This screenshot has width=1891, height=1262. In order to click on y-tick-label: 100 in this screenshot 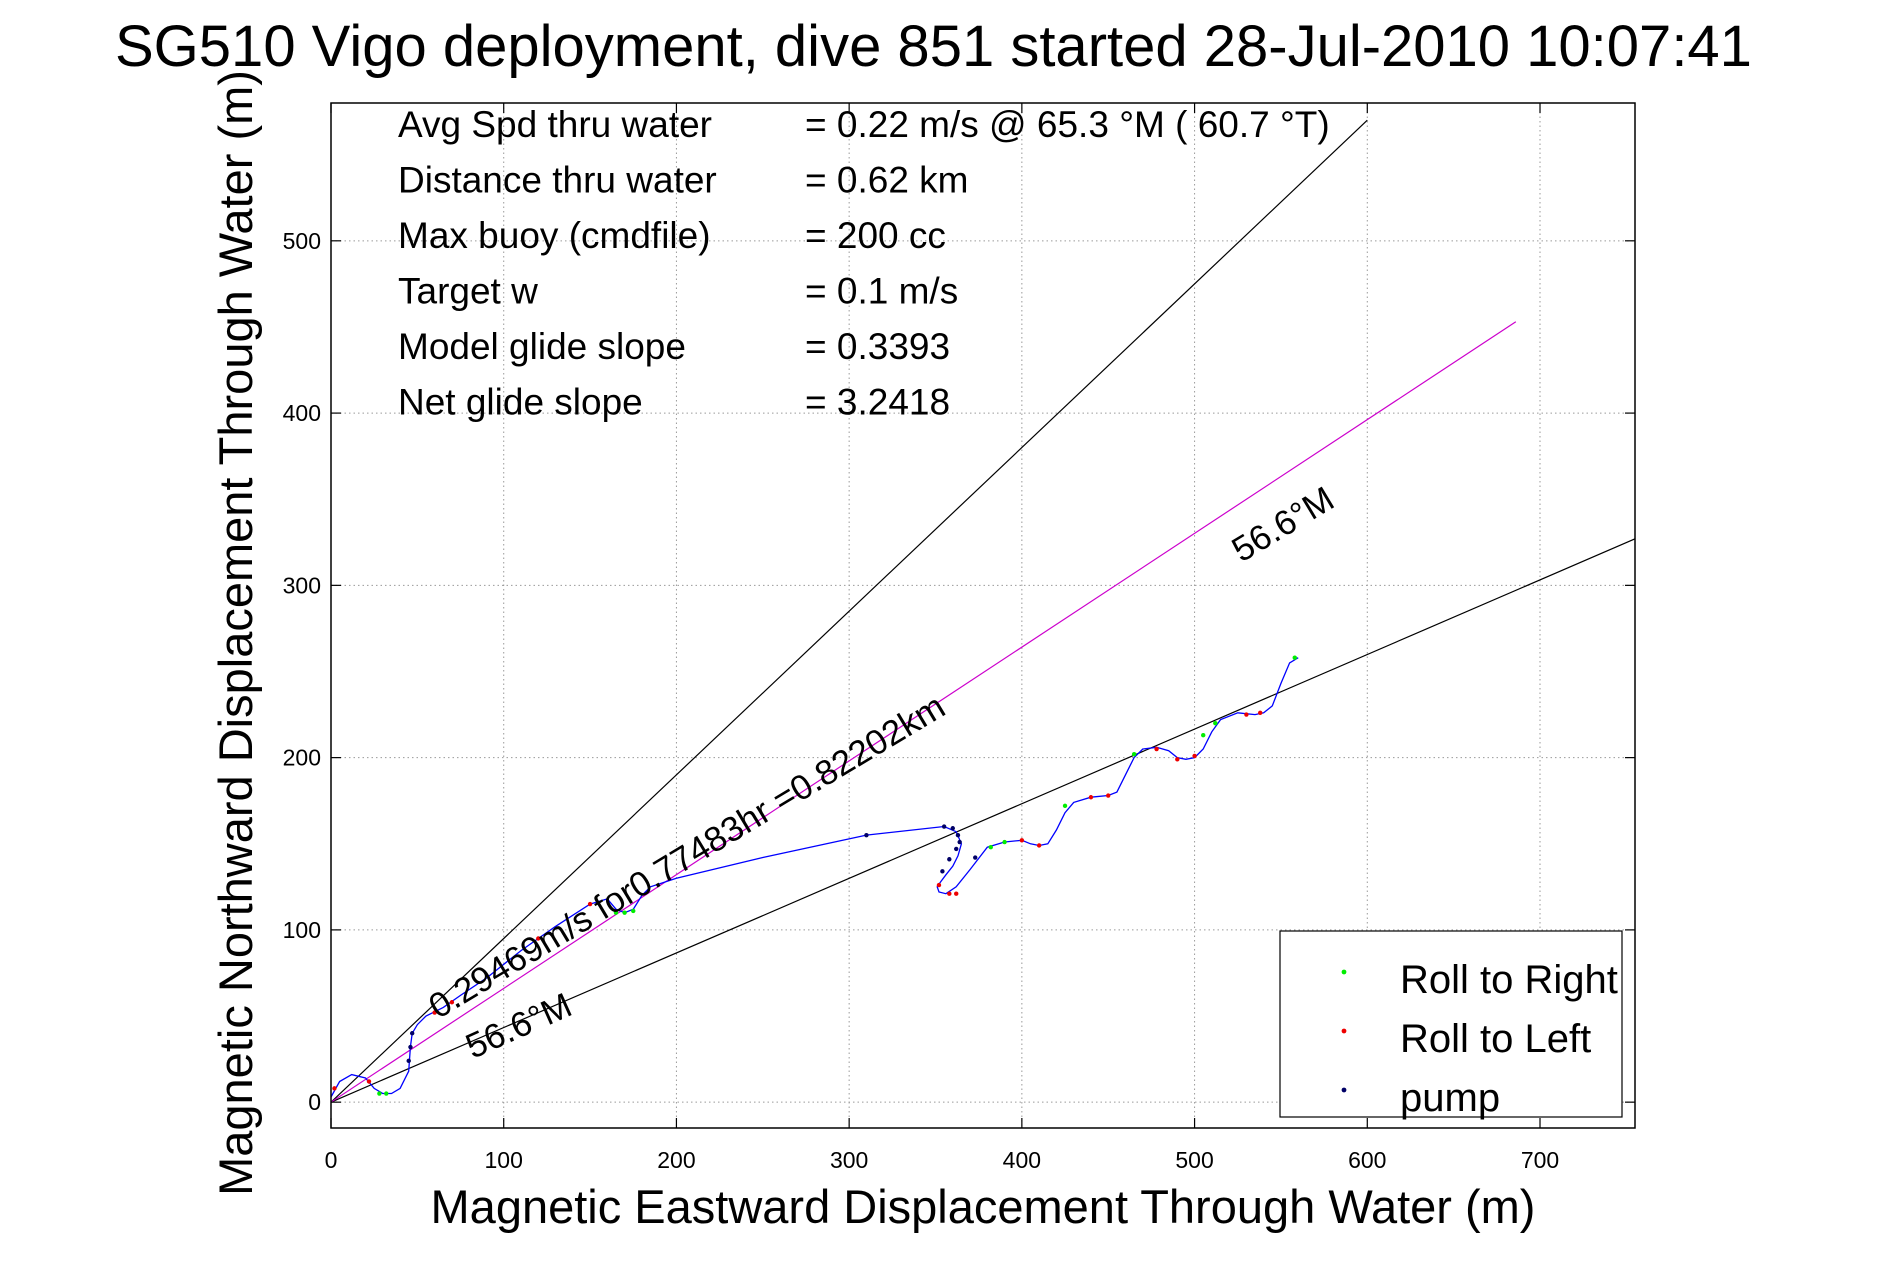, I will do `click(302, 930)`.